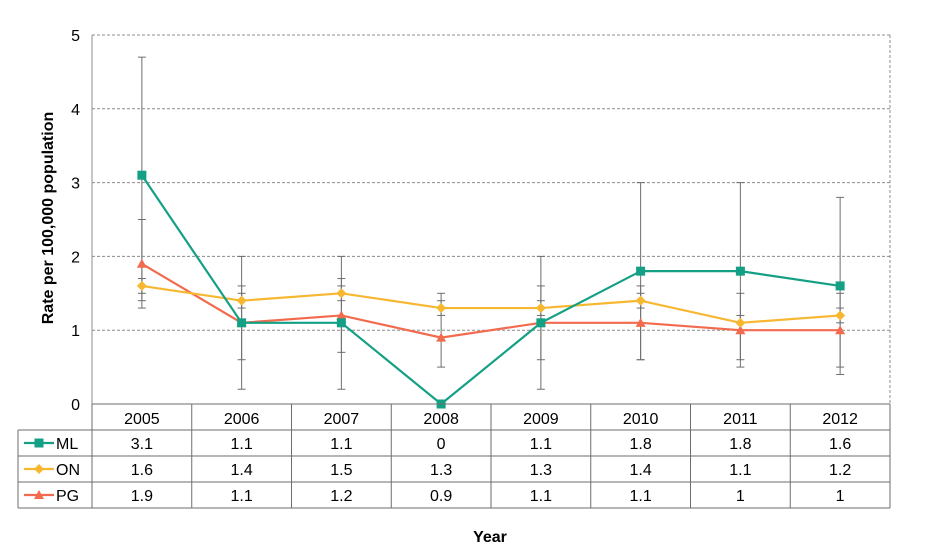  Describe the element at coordinates (441, 444) in the screenshot. I see `table-cell-value: 0` at that location.